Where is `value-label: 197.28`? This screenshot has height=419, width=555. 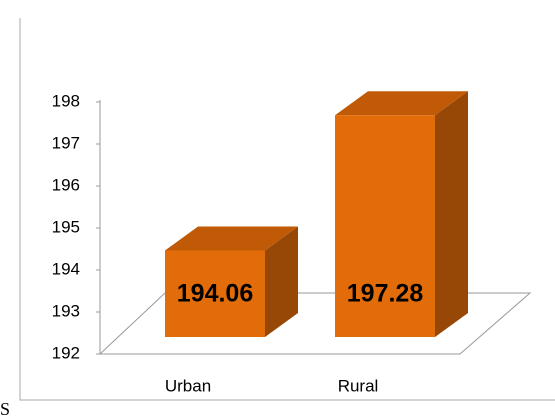 value-label: 197.28 is located at coordinates (385, 294).